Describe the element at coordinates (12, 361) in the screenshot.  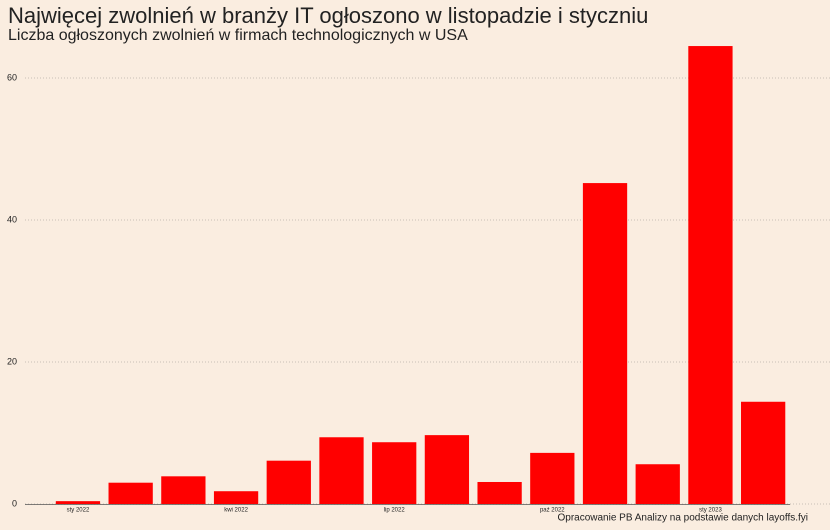
I see `y-tick-label: 20` at that location.